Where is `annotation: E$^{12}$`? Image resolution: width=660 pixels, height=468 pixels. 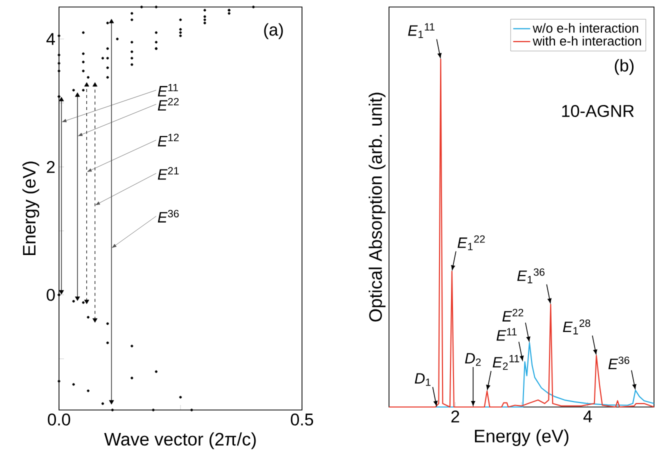 annotation: E$^{12}$ is located at coordinates (168, 140).